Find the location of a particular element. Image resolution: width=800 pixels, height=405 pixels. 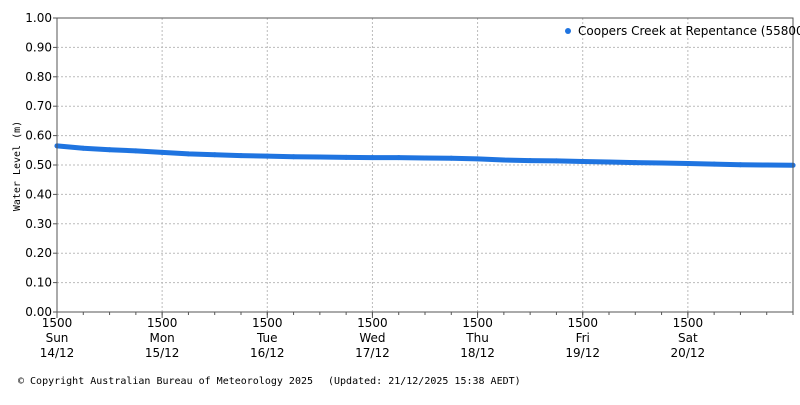

x-tick-label-line: 15/12 is located at coordinates (162, 353).